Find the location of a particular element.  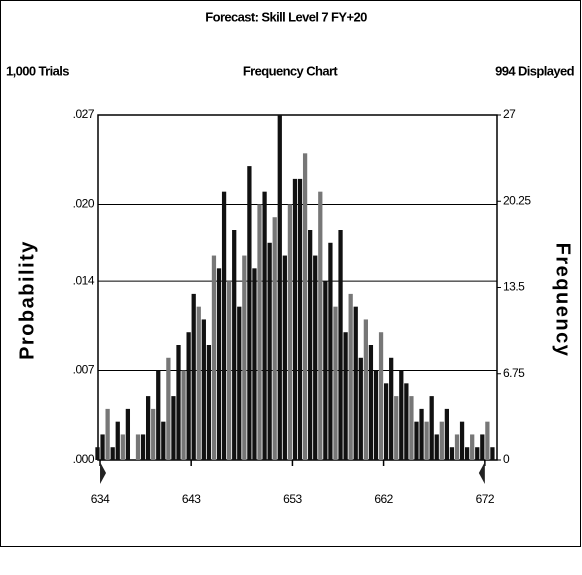

certainty-grabber is located at coordinates (481, 473).